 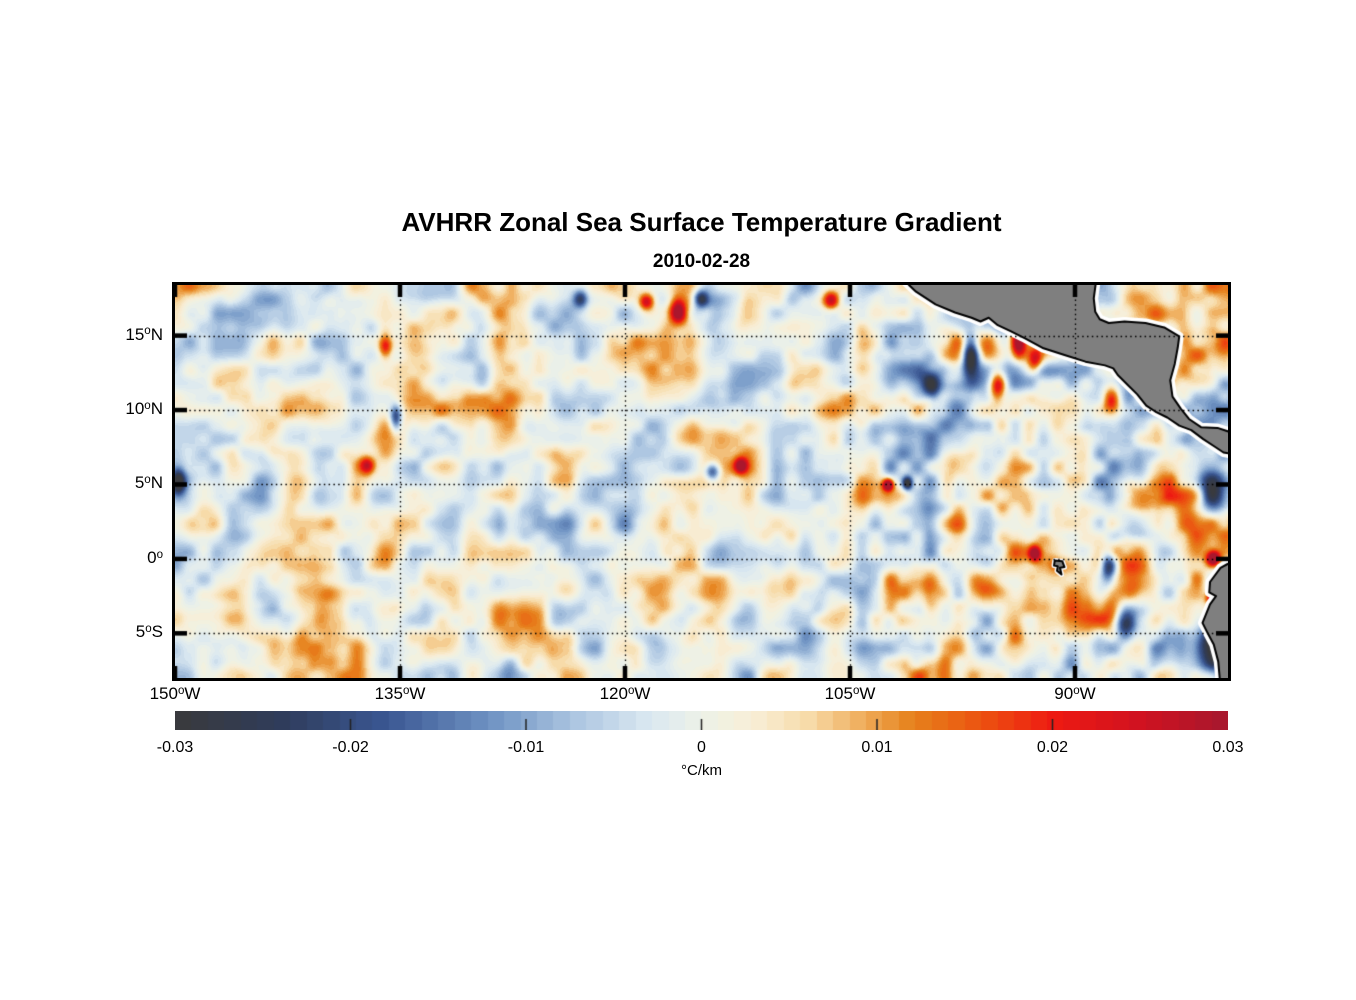 What do you see at coordinates (175, 693) in the screenshot?
I see `x-tick-label: 150oW` at bounding box center [175, 693].